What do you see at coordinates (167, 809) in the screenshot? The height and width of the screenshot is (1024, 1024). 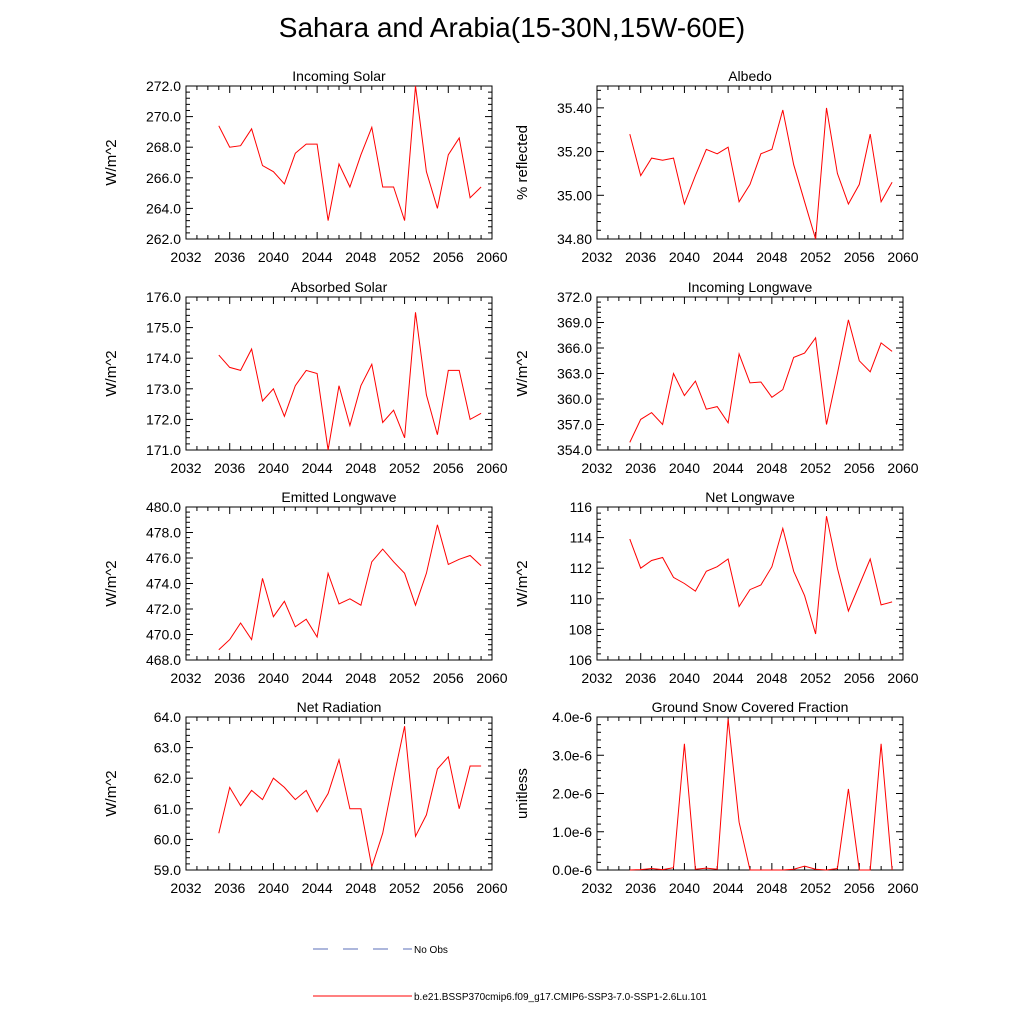 I see `y-tick-label: 61.0` at bounding box center [167, 809].